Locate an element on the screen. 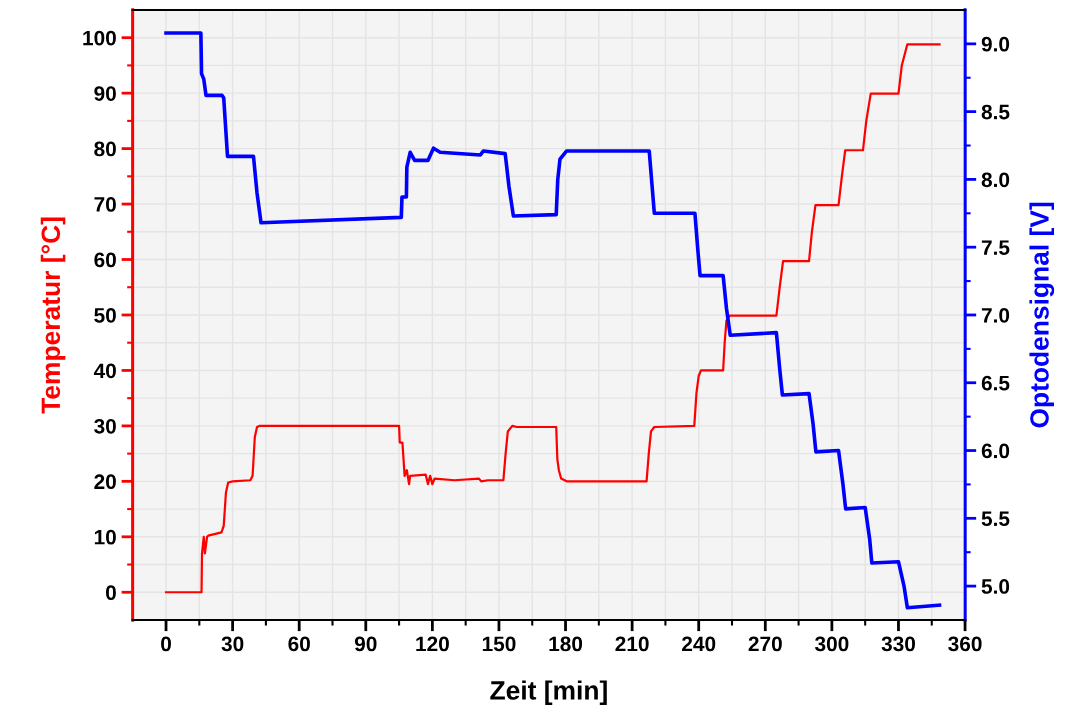 This screenshot has width=1088, height=711. y-tick-label: 40 is located at coordinates (104, 371).